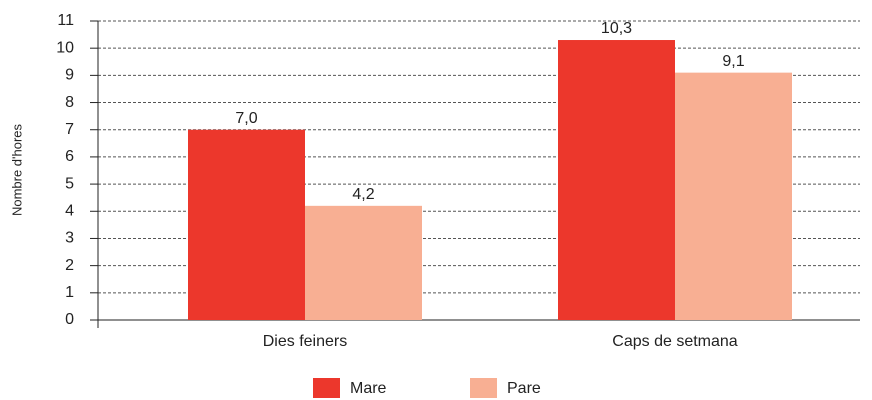  Describe the element at coordinates (69, 156) in the screenshot. I see `y-tick-label: 6` at that location.